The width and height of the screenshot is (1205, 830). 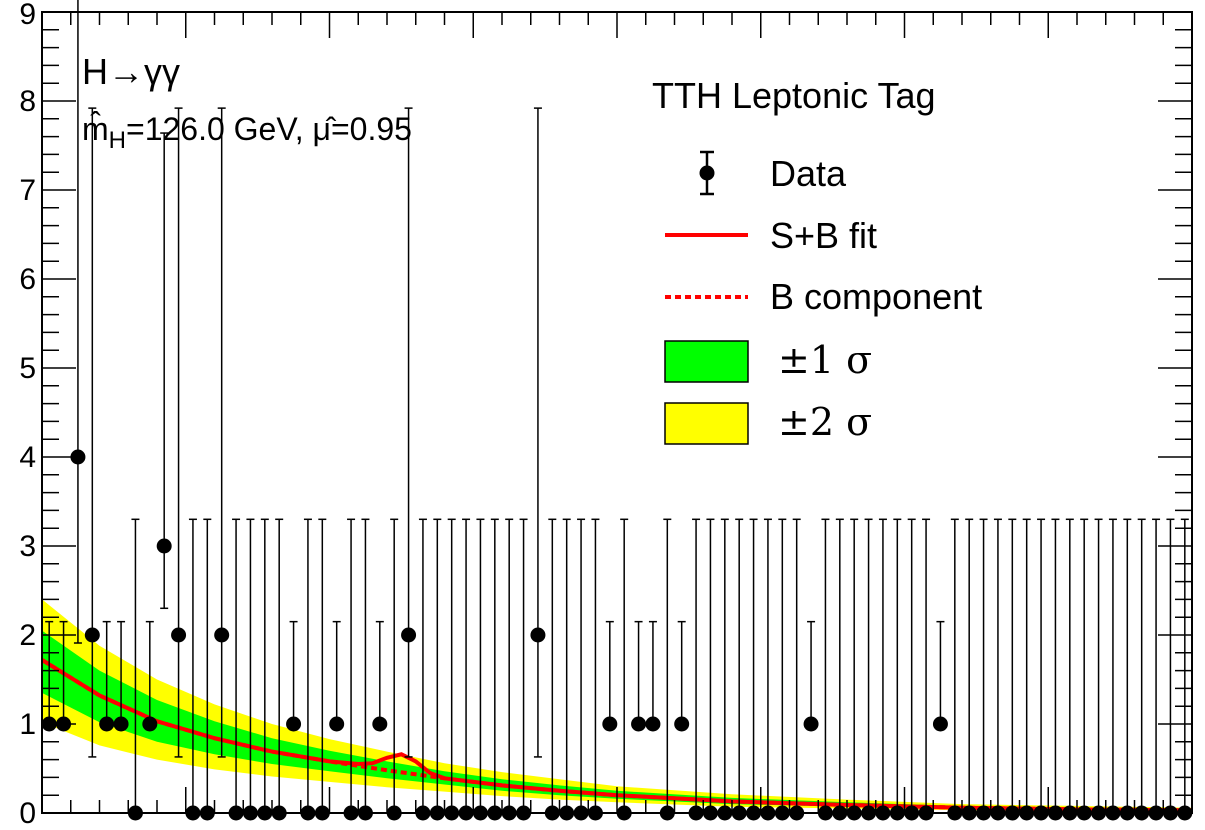 What do you see at coordinates (95, 129) in the screenshot?
I see `m-hat-symbol: m̂` at bounding box center [95, 129].